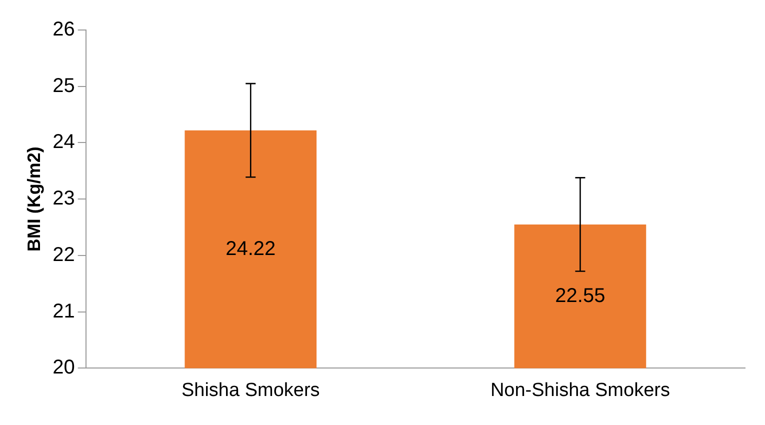 Image resolution: width=765 pixels, height=425 pixels. Describe the element at coordinates (63, 29) in the screenshot. I see `y-tick-label: 26` at that location.